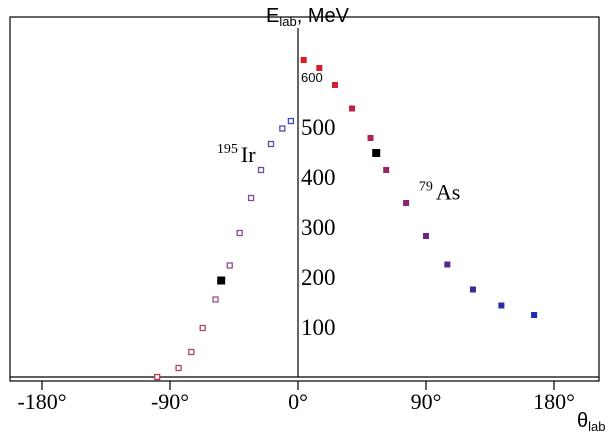 The image size is (610, 437). What do you see at coordinates (298, 401) in the screenshot?
I see `x-tick-label: 0°` at bounding box center [298, 401].